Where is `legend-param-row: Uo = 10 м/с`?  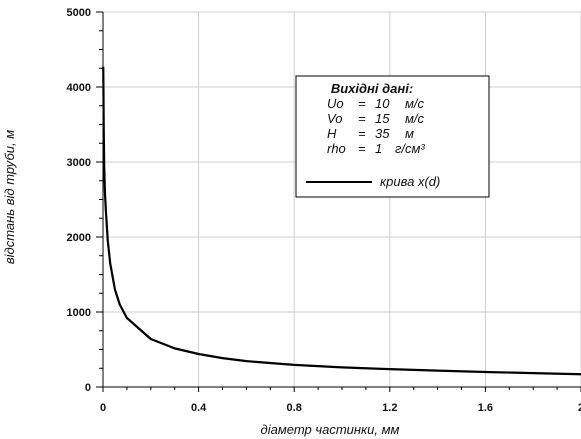 legend-param-row: Uo = 10 м/с is located at coordinates (376, 103).